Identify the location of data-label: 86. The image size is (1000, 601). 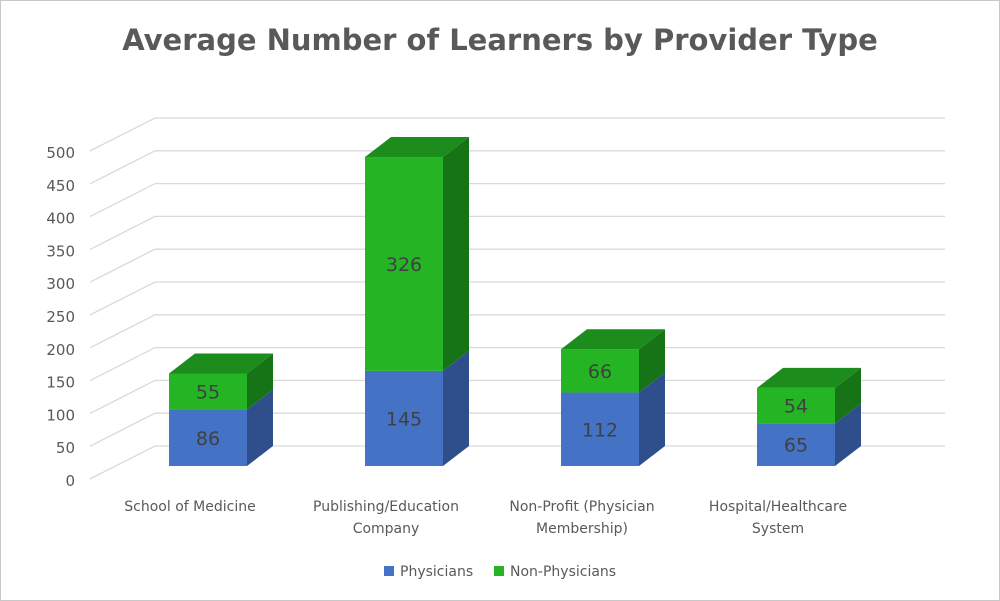
(208, 439).